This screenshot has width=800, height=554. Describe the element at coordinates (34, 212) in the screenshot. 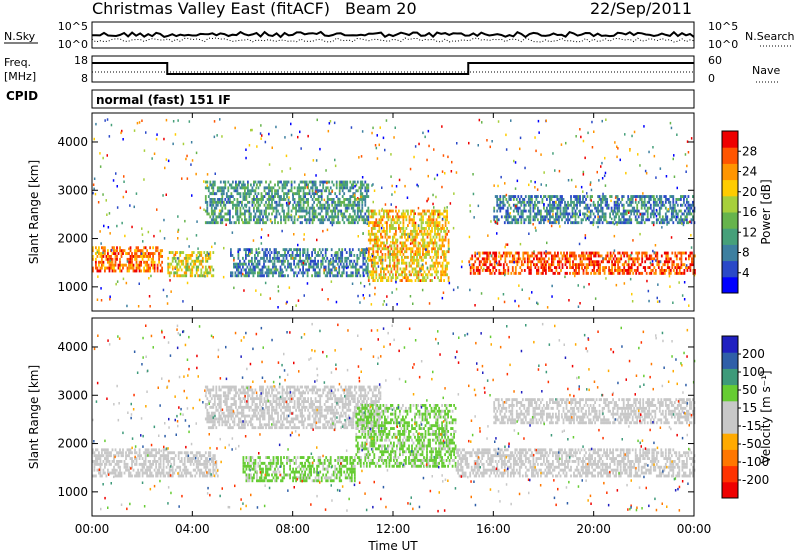

I see `power-ylabel: Slant Range [km]` at that location.